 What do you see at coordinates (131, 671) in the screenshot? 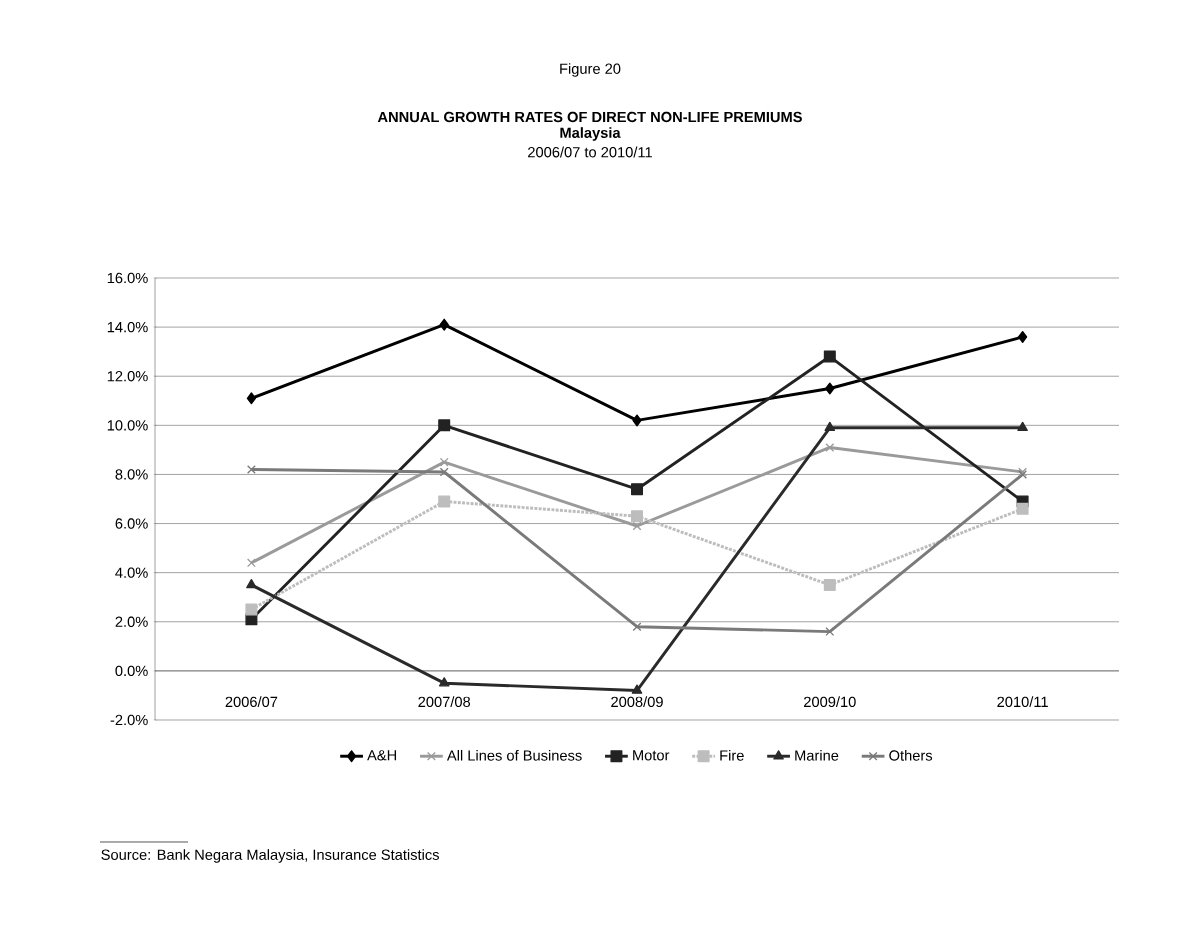
I see `y-tick-label: 0.0%` at bounding box center [131, 671].